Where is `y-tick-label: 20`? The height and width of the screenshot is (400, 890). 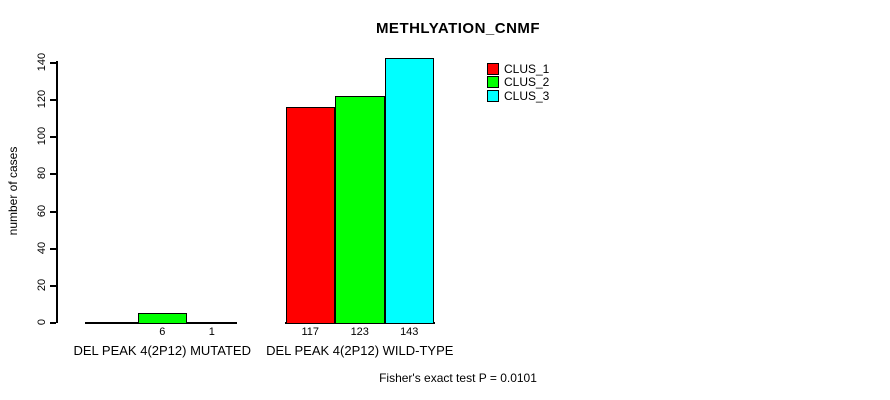 y-tick-label: 20 is located at coordinates (42, 284).